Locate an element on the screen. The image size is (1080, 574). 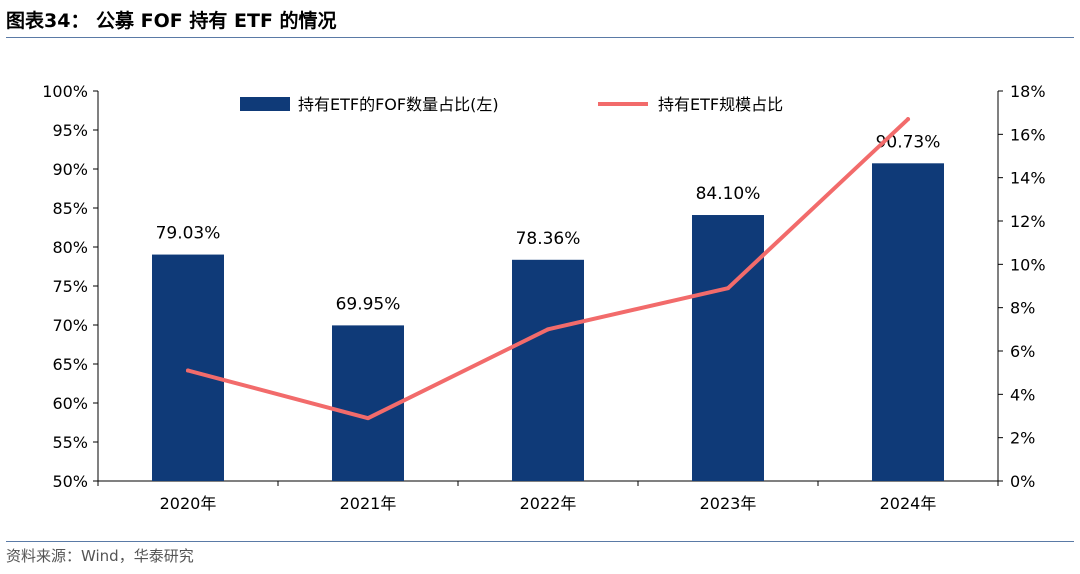
y-left-tick-label: 50% is located at coordinates (70, 481).